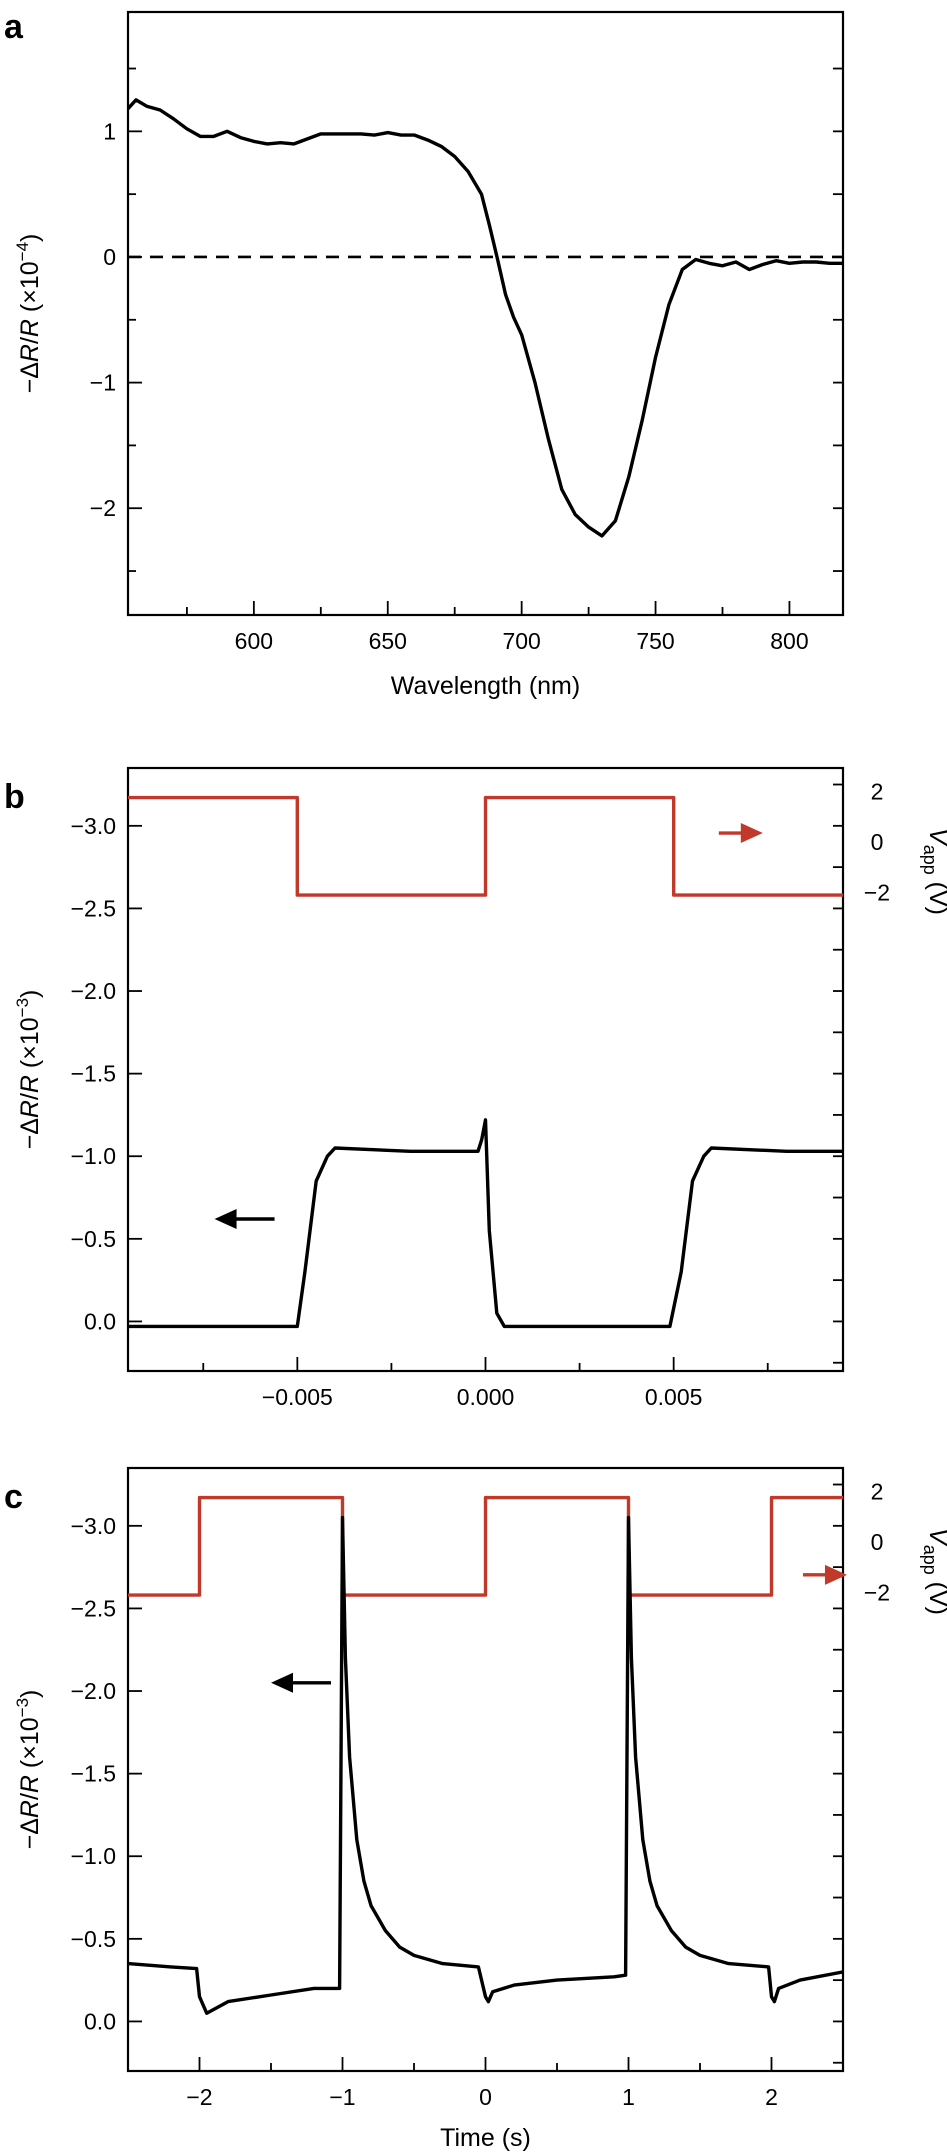 This screenshot has height=2154, width=947. I want to click on series-line-signal, so click(485, 1223).